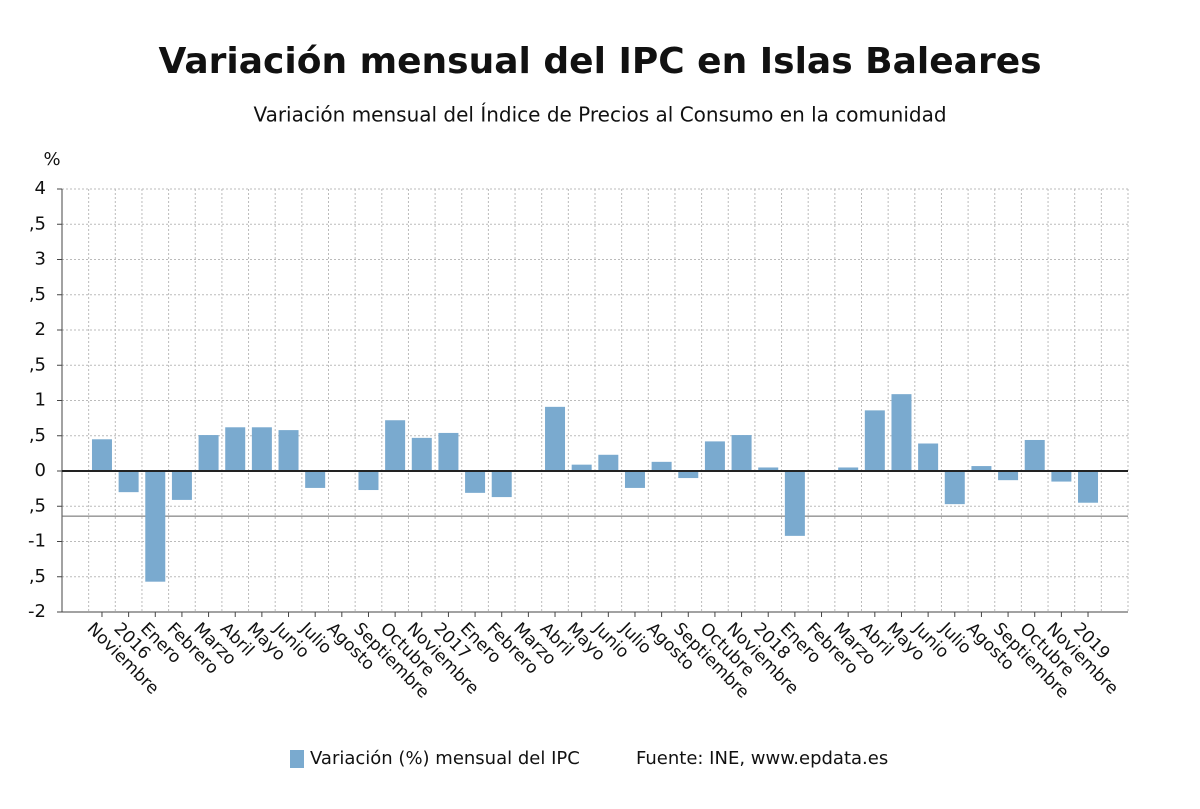  What do you see at coordinates (40, 329) in the screenshot?
I see `y-tick-label: 2` at bounding box center [40, 329].